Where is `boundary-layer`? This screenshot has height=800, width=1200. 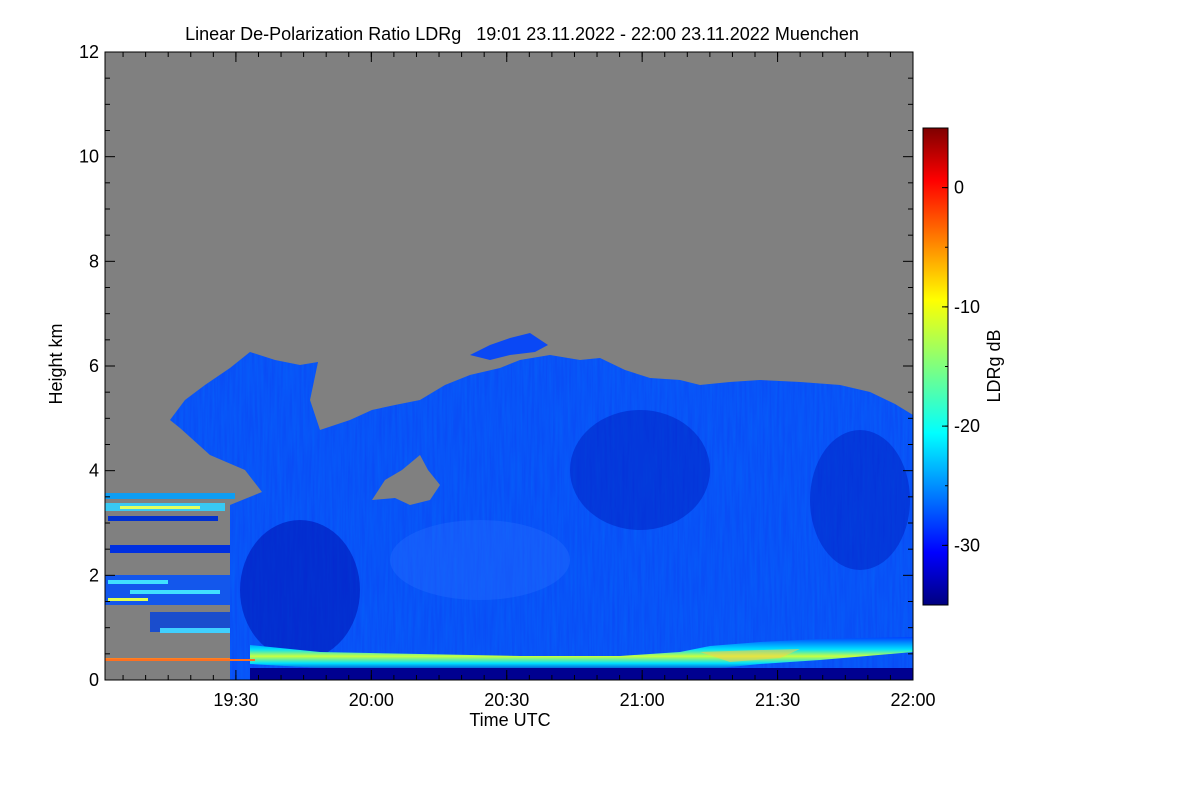
boundary-layer is located at coordinates (581, 654).